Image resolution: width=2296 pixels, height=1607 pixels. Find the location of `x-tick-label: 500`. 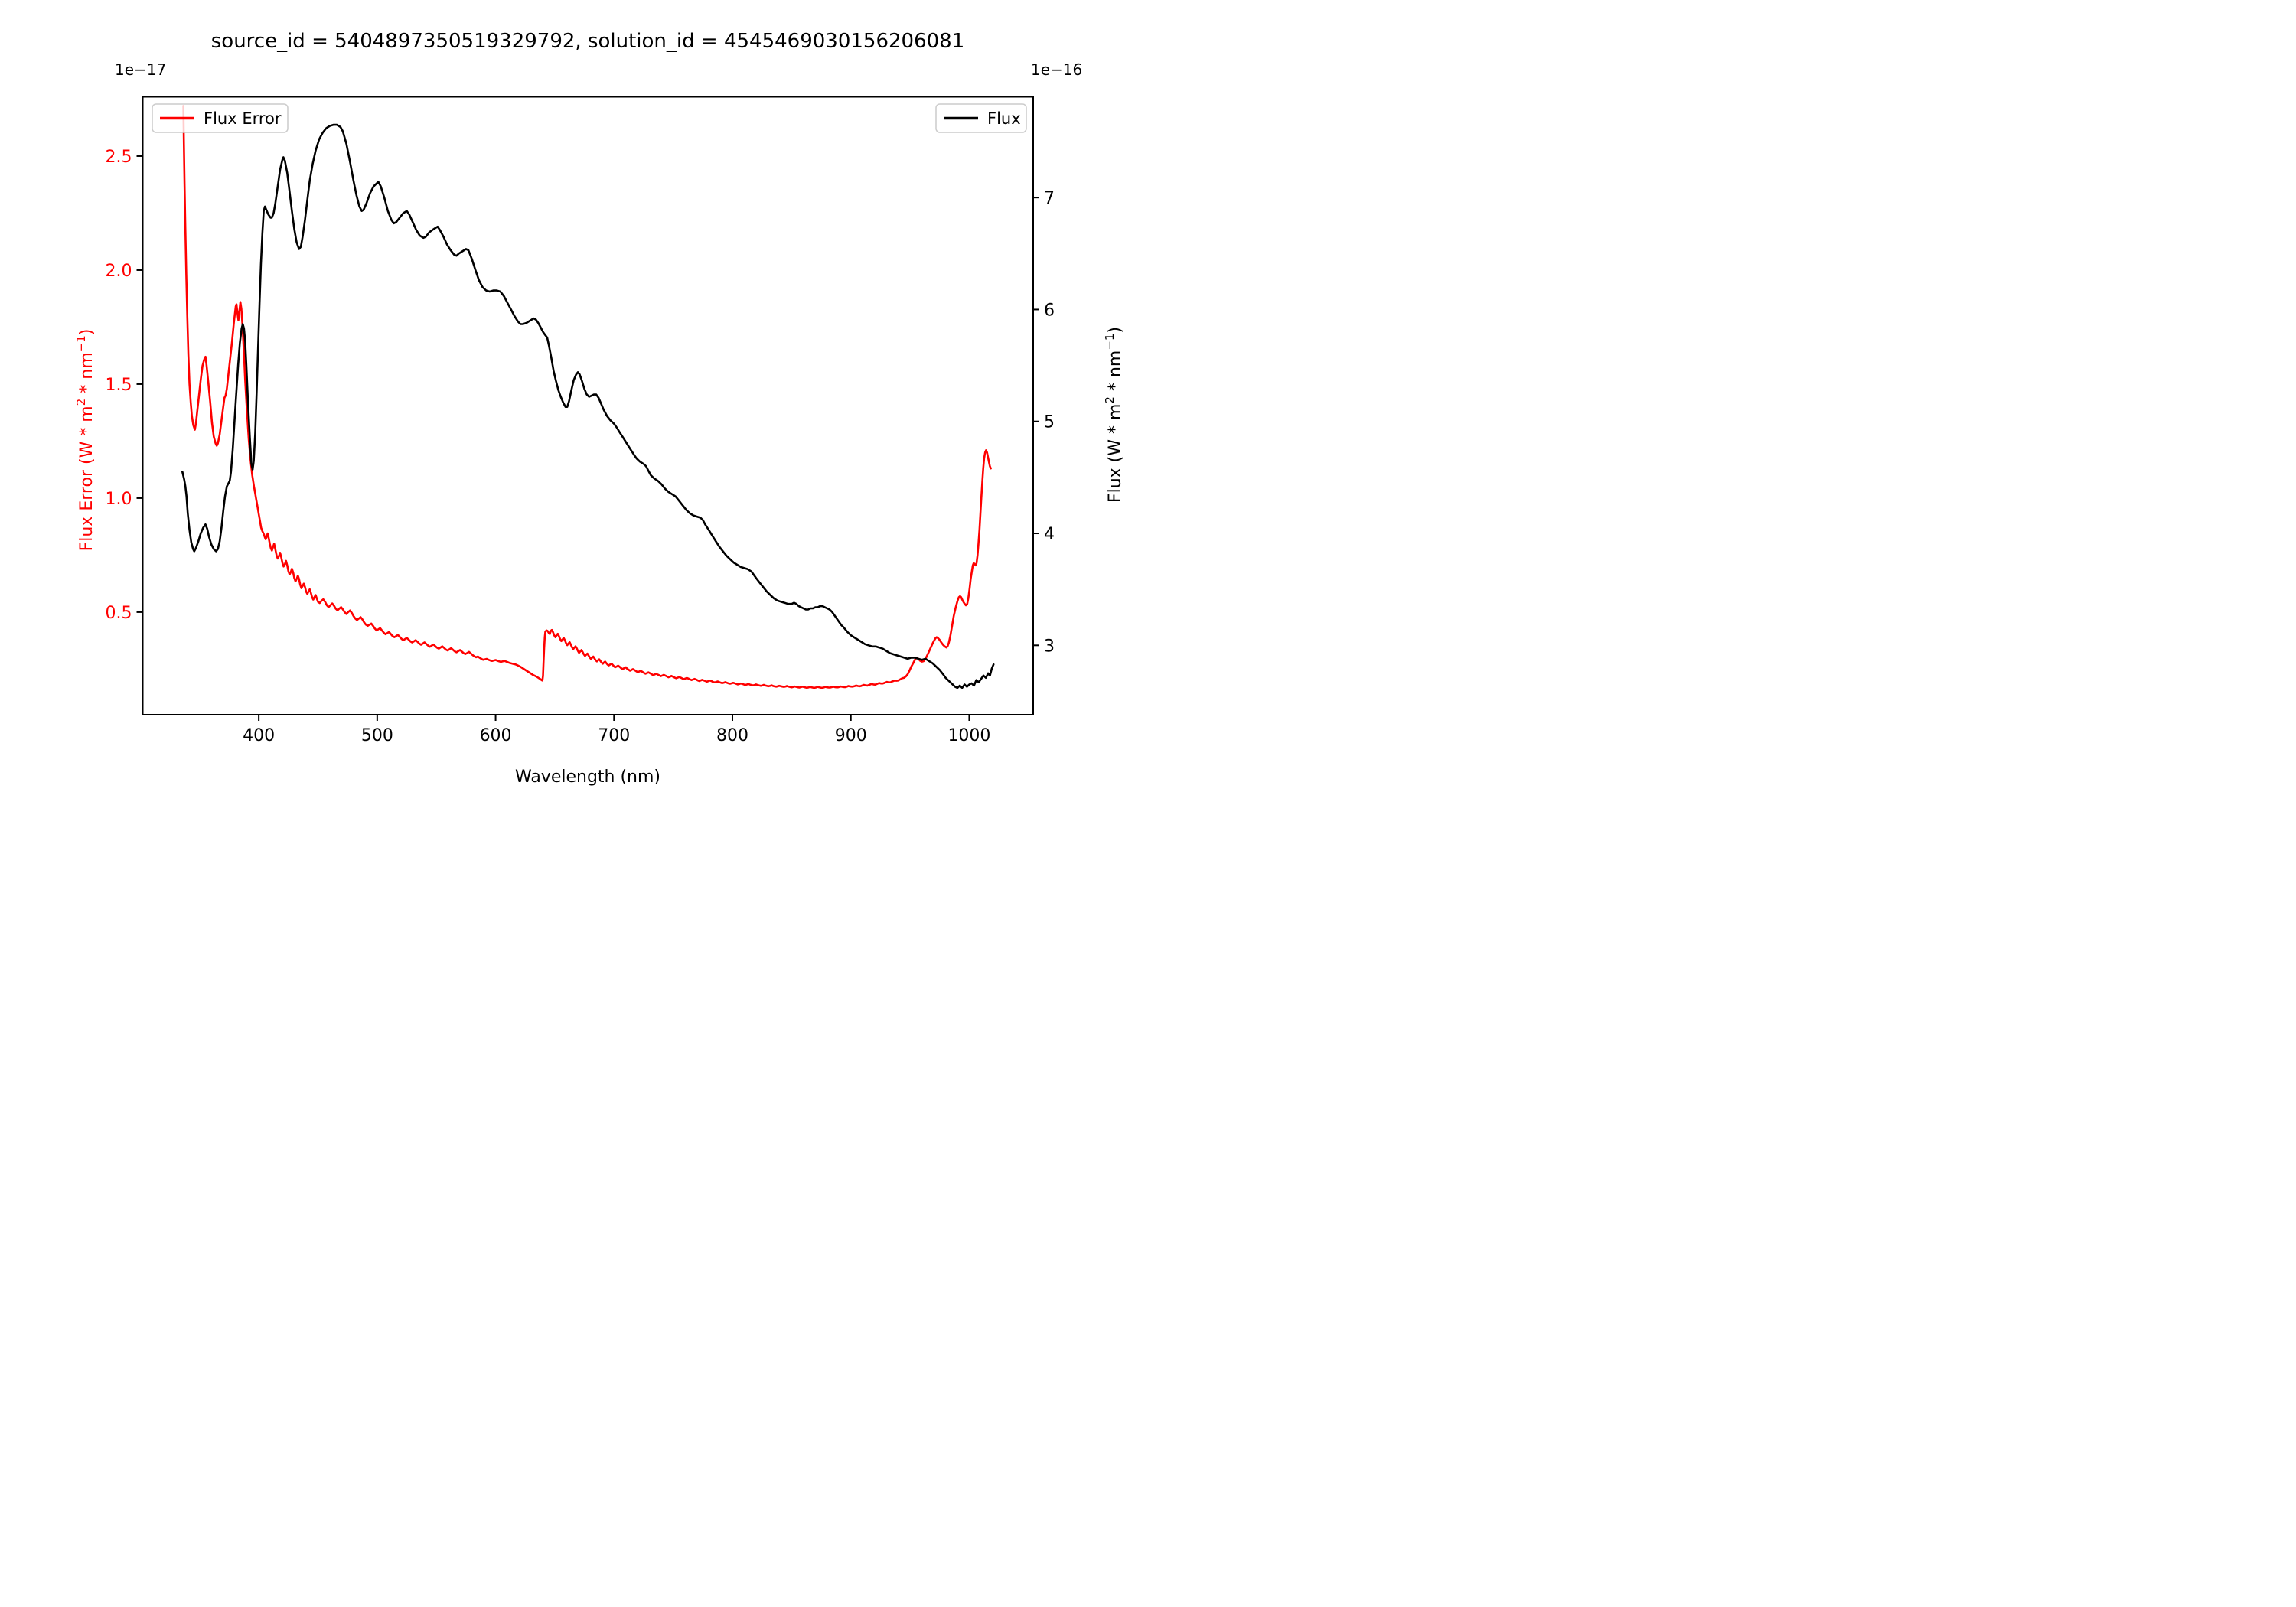

x-tick-label: 500 is located at coordinates (377, 735).